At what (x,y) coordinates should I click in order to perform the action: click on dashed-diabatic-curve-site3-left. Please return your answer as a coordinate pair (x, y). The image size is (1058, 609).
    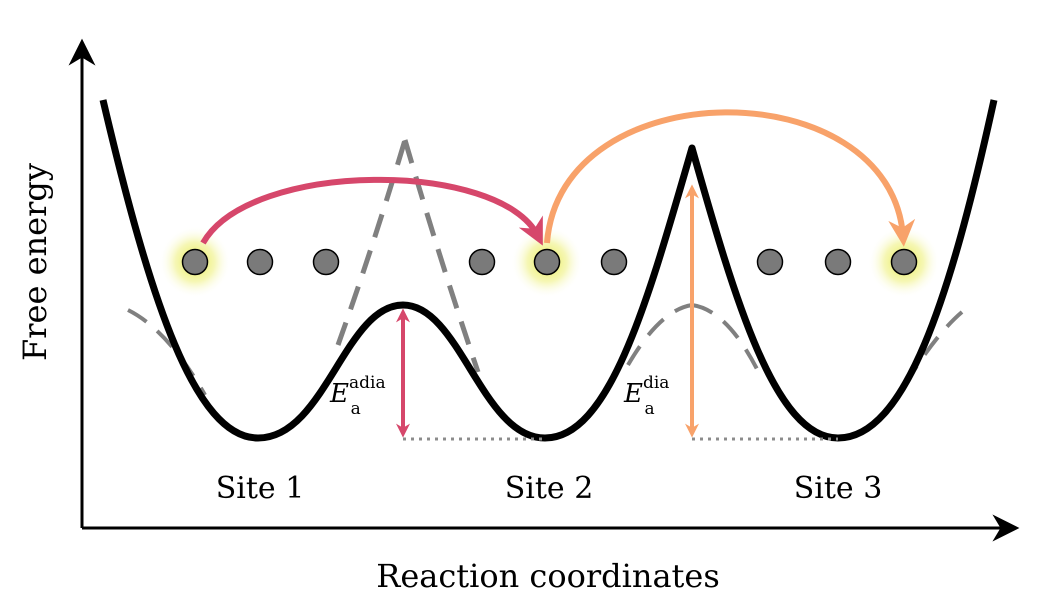
    Looking at the image, I should click on (726, 339).